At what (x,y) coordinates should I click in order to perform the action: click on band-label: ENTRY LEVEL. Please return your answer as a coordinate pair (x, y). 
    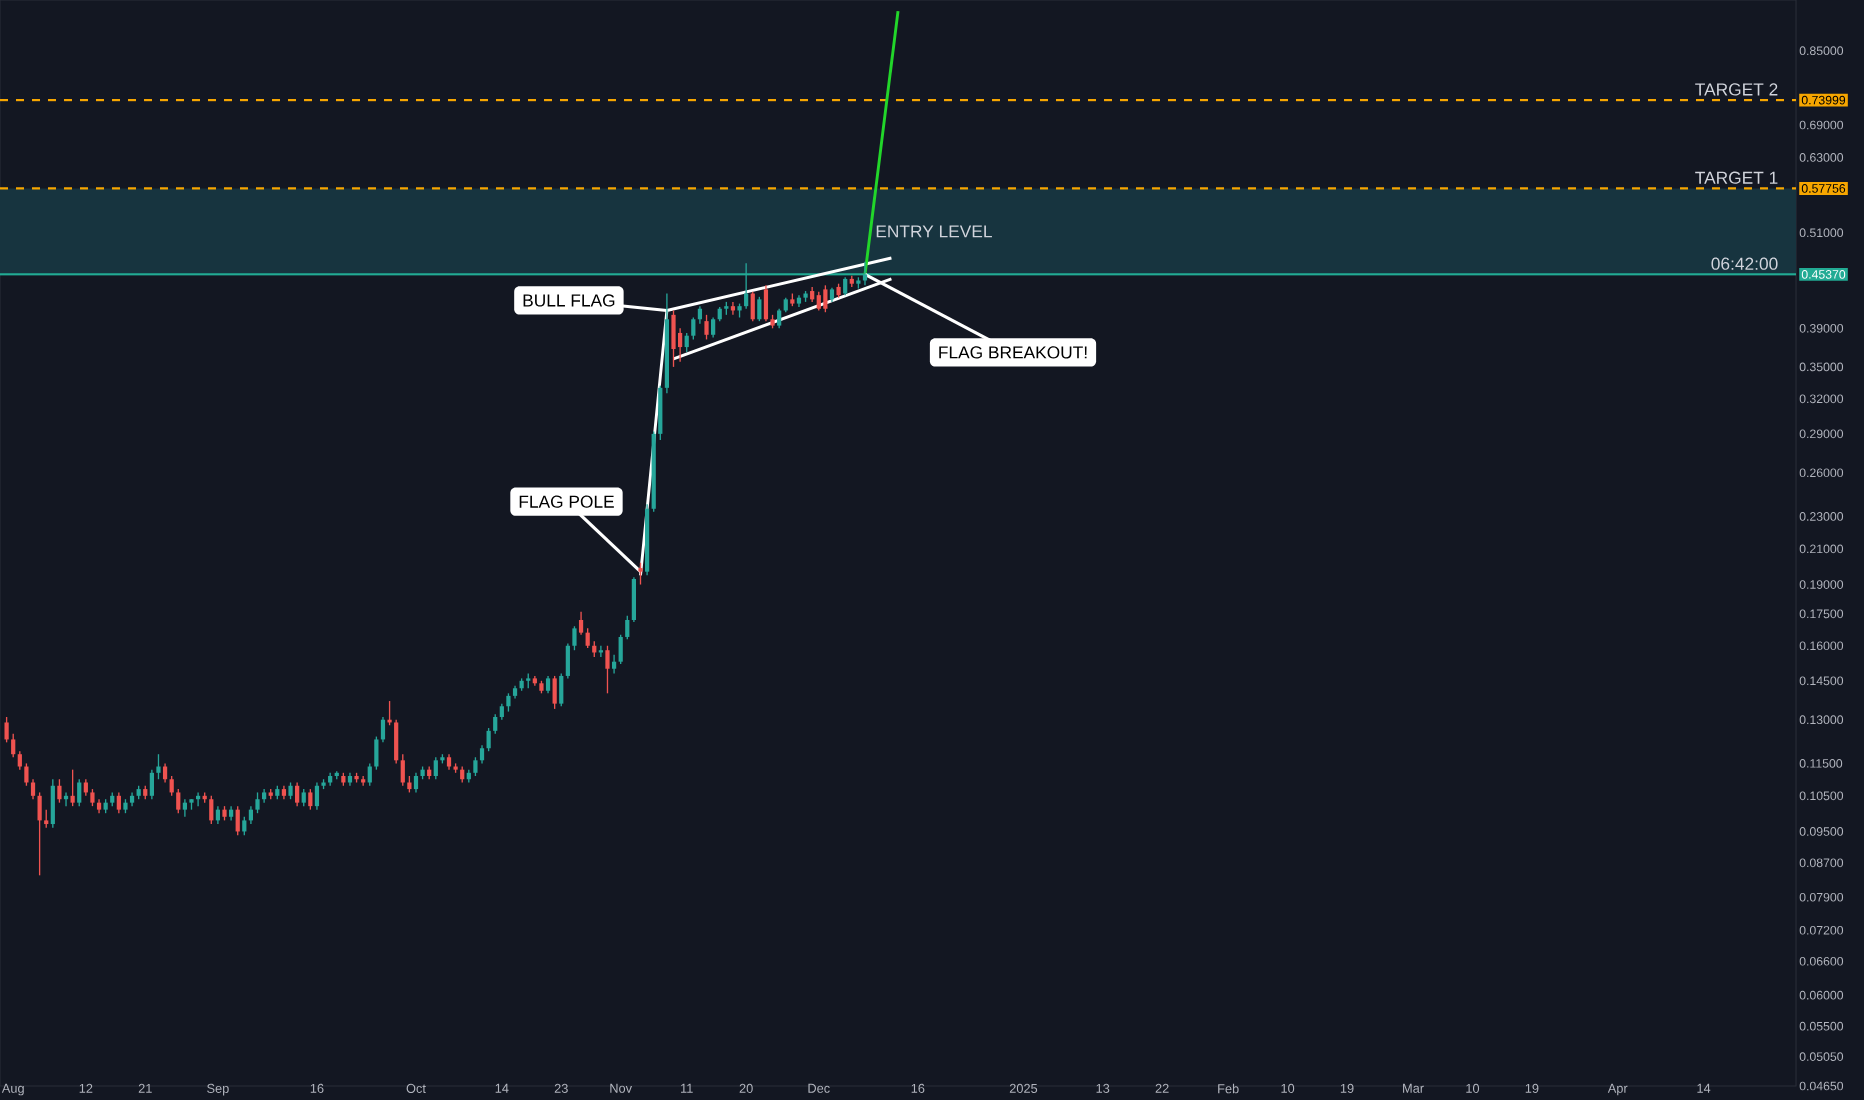
    Looking at the image, I should click on (934, 231).